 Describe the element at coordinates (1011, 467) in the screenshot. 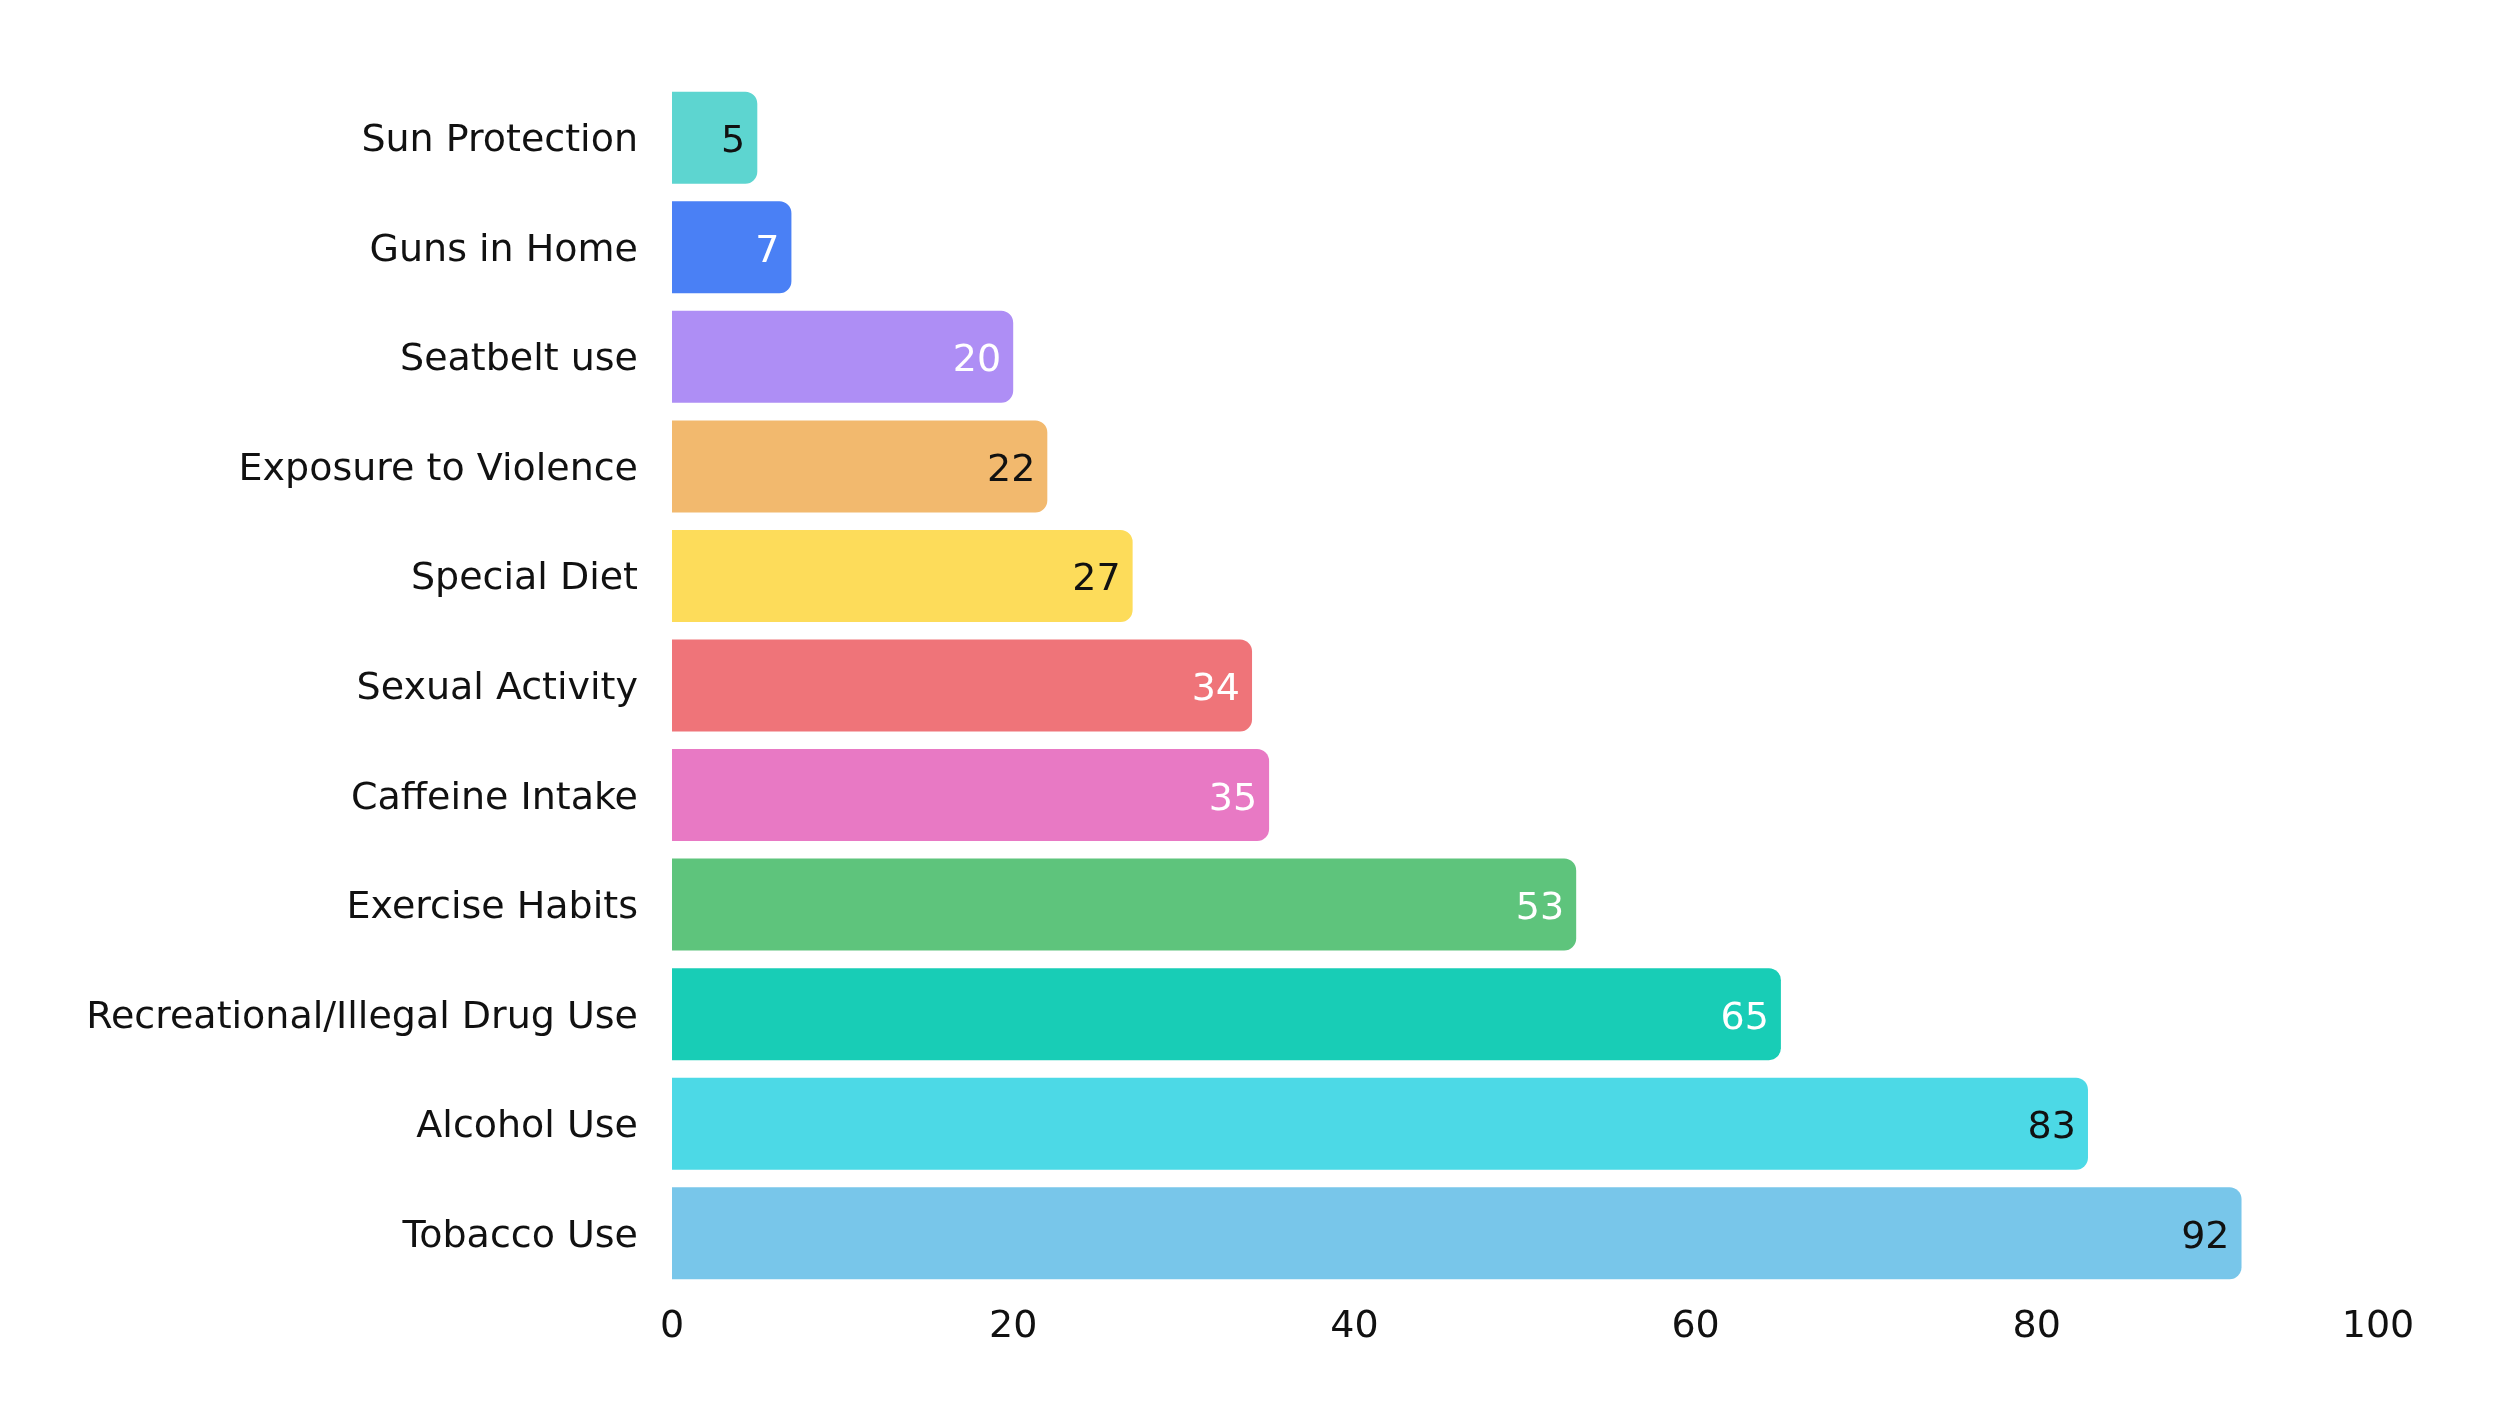

I see `data-label: 22` at that location.